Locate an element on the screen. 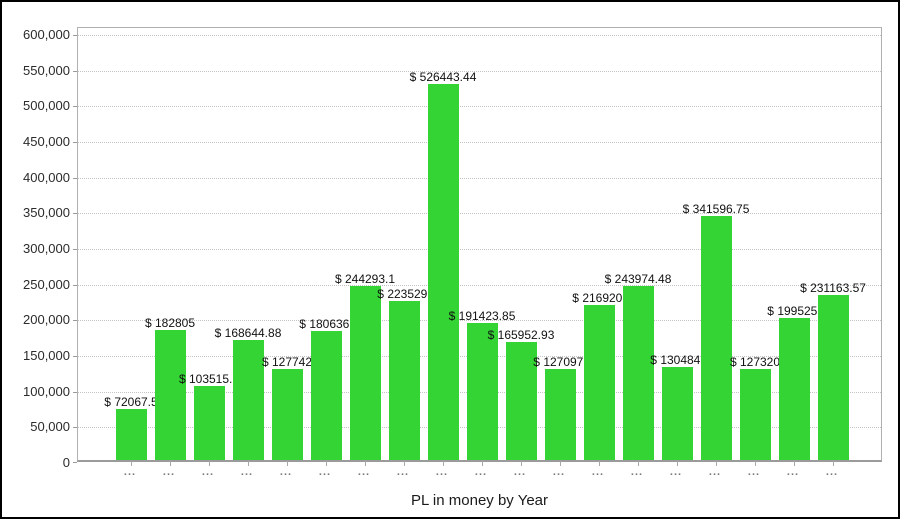 This screenshot has width=900, height=519. y-tick-label: 250,000 is located at coordinates (46, 284).